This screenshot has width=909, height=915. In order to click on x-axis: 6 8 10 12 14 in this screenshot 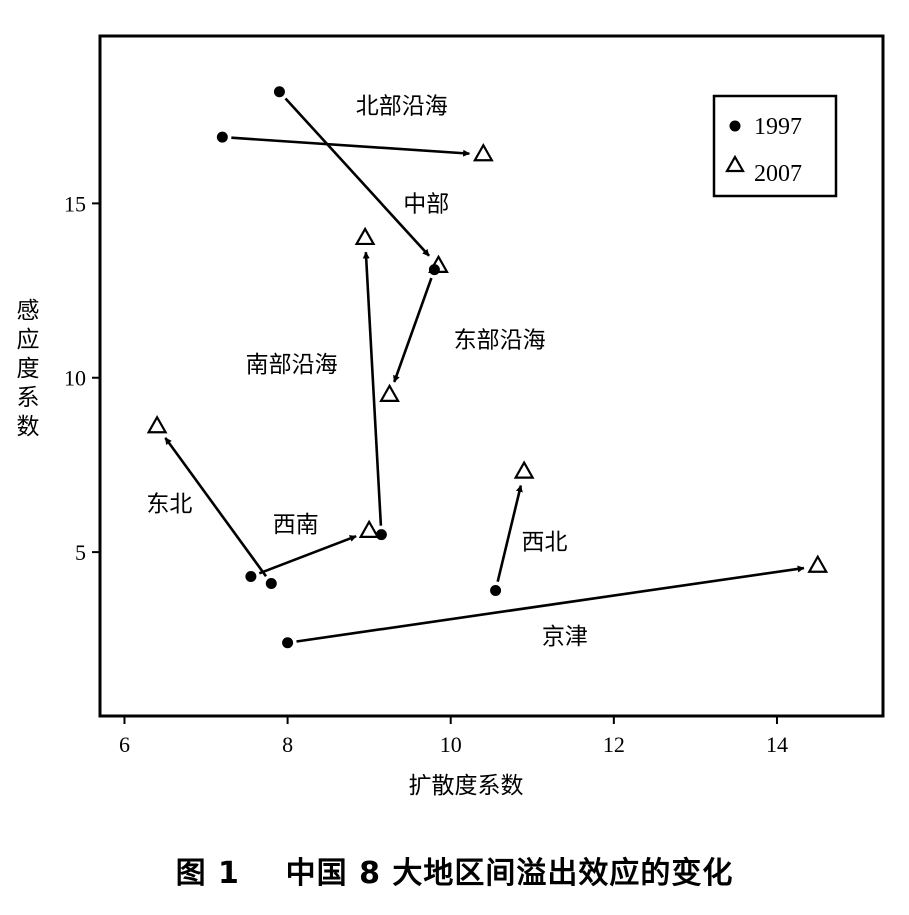, I will do `click(453, 736)`.